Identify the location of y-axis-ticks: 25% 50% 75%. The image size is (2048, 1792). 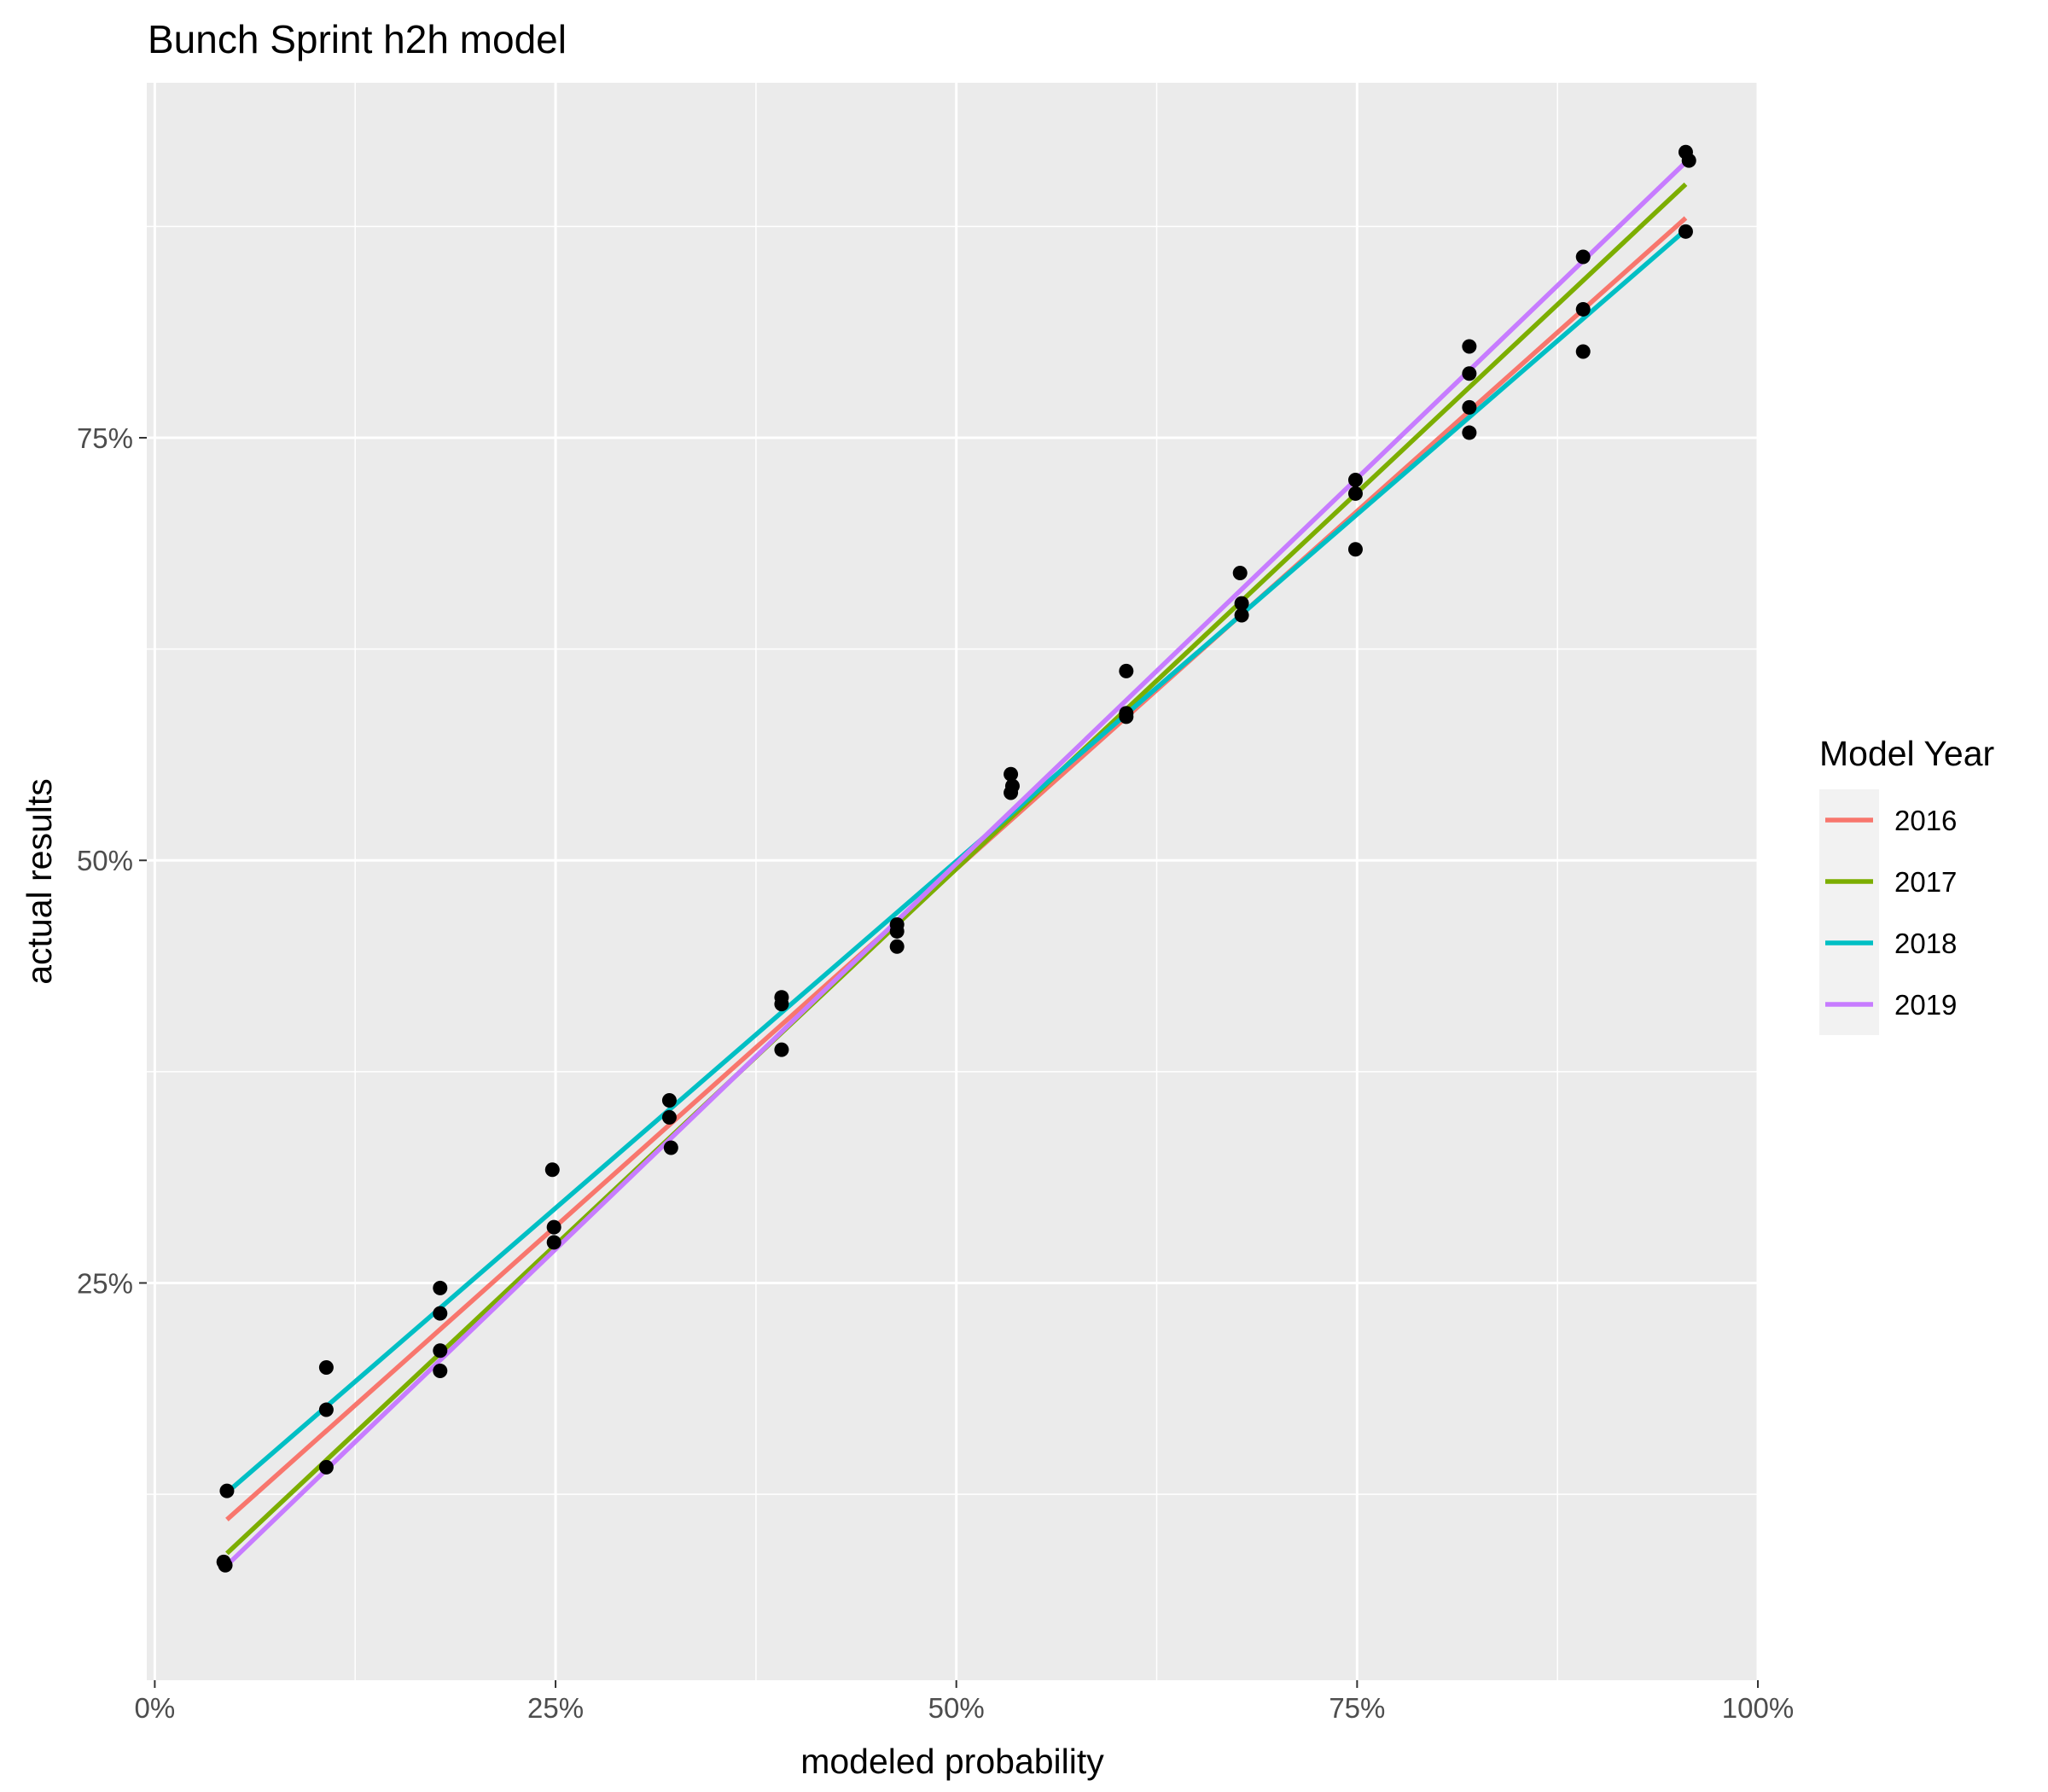
(112, 860).